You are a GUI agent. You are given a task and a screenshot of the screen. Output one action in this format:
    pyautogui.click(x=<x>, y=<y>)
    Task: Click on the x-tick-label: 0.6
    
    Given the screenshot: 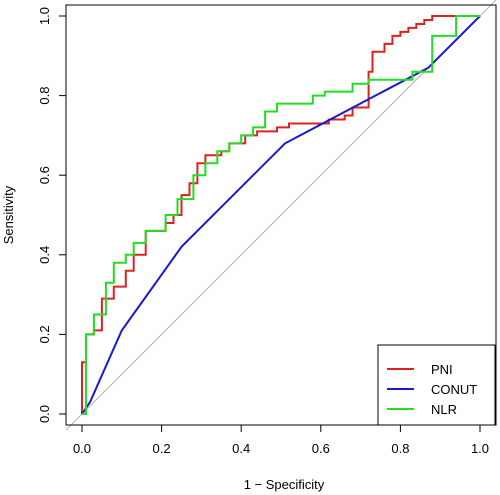 What is the action you would take?
    pyautogui.click(x=321, y=448)
    